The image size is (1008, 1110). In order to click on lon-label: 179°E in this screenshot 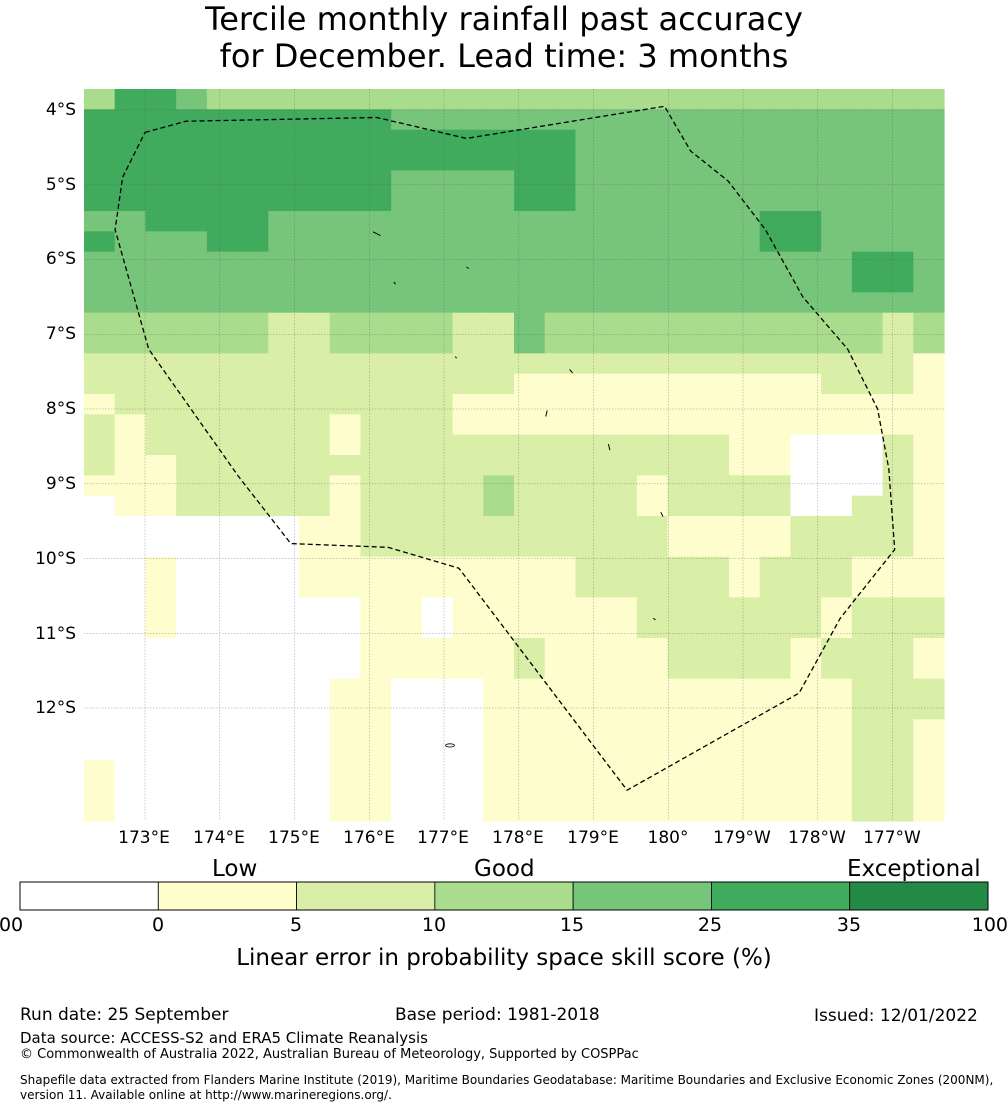, I will do `click(593, 838)`.